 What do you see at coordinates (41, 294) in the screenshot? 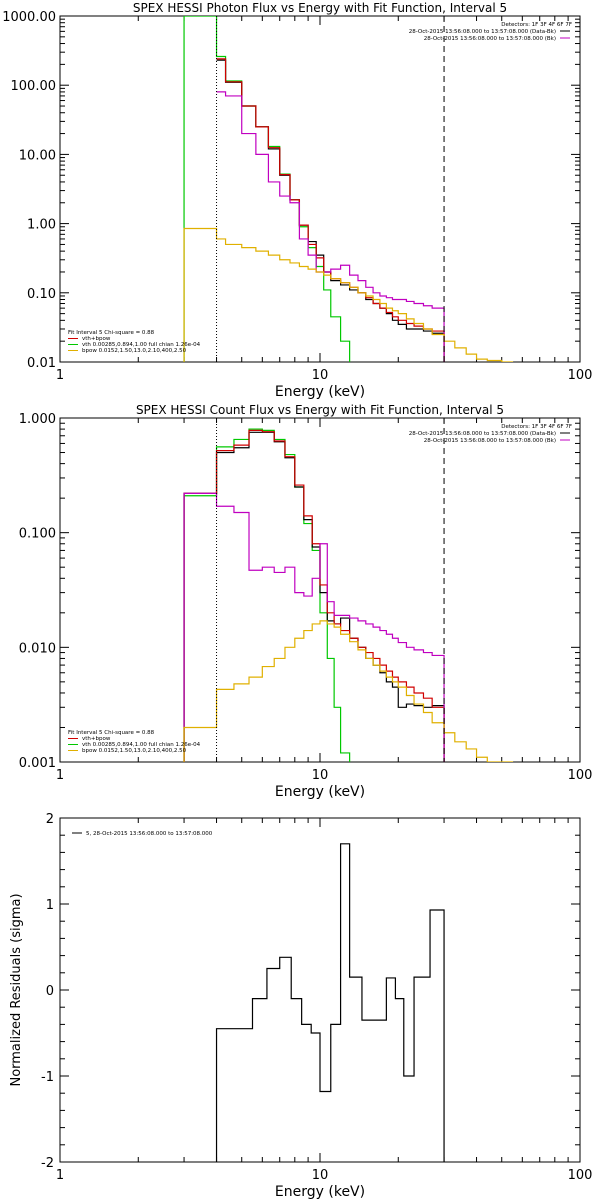
I see `ytick-label: 0.10` at bounding box center [41, 294].